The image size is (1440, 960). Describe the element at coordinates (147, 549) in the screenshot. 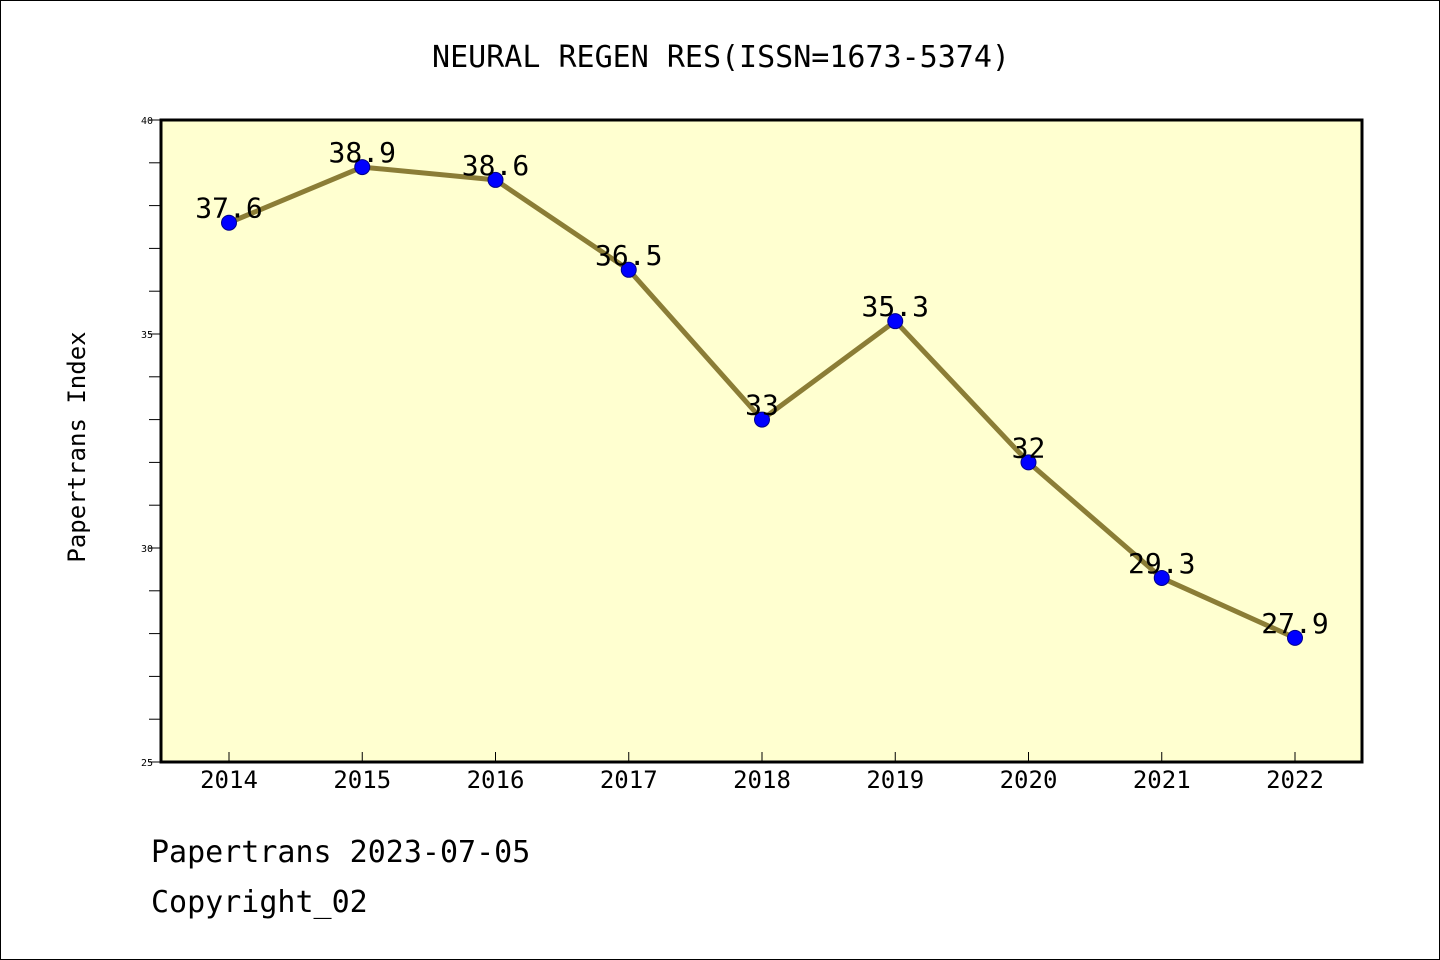

I see `y-tick-label: 30` at that location.